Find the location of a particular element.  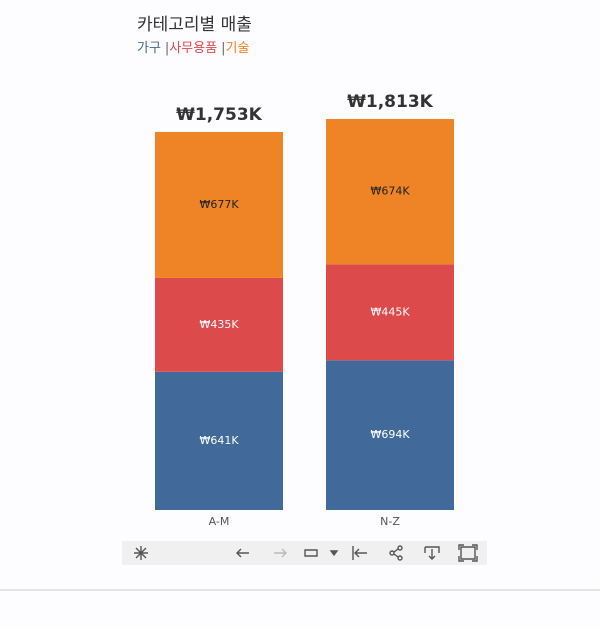

toolbar is located at coordinates (304, 553).